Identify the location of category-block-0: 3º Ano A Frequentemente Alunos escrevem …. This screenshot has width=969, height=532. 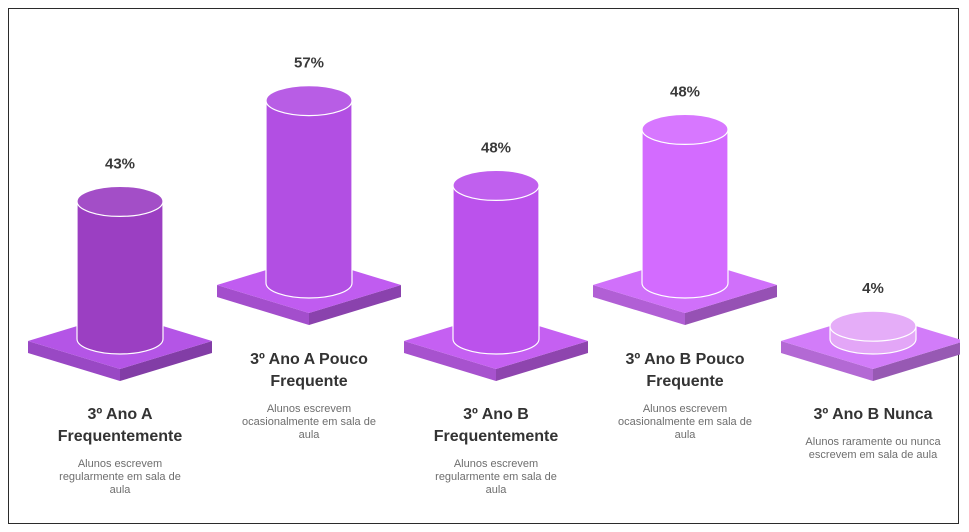
(120, 450).